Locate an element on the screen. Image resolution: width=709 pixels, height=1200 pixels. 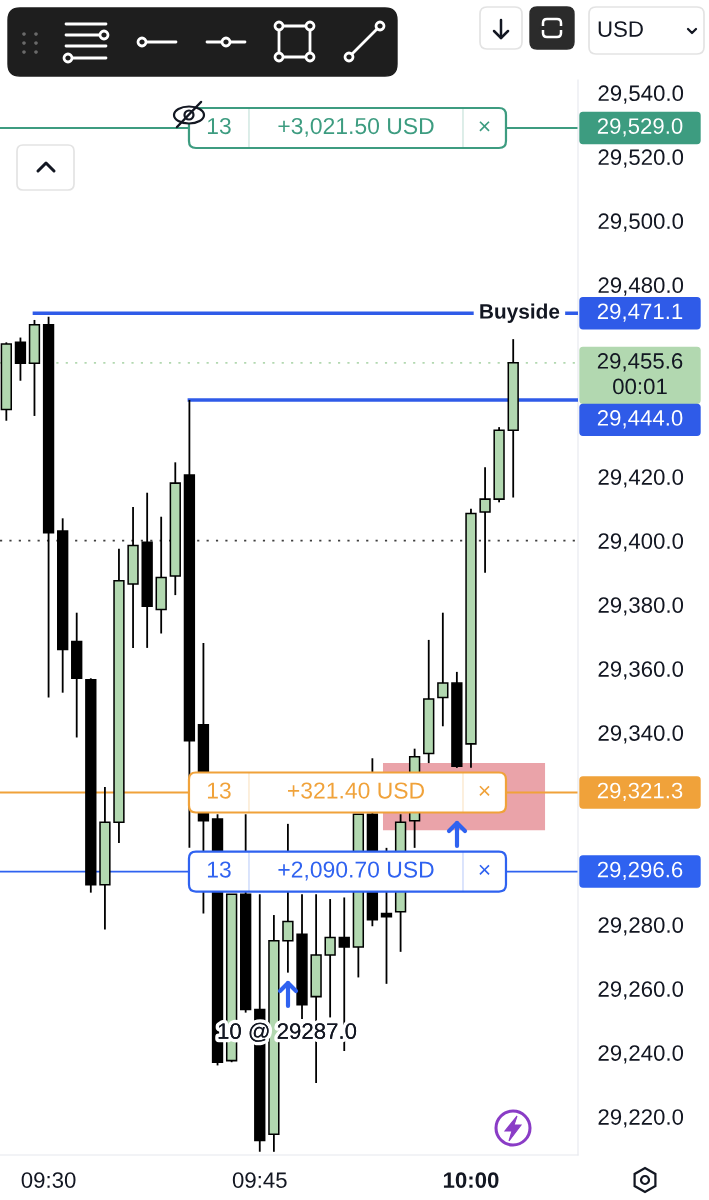
y-tick-label: 29,380.0 is located at coordinates (641, 606).